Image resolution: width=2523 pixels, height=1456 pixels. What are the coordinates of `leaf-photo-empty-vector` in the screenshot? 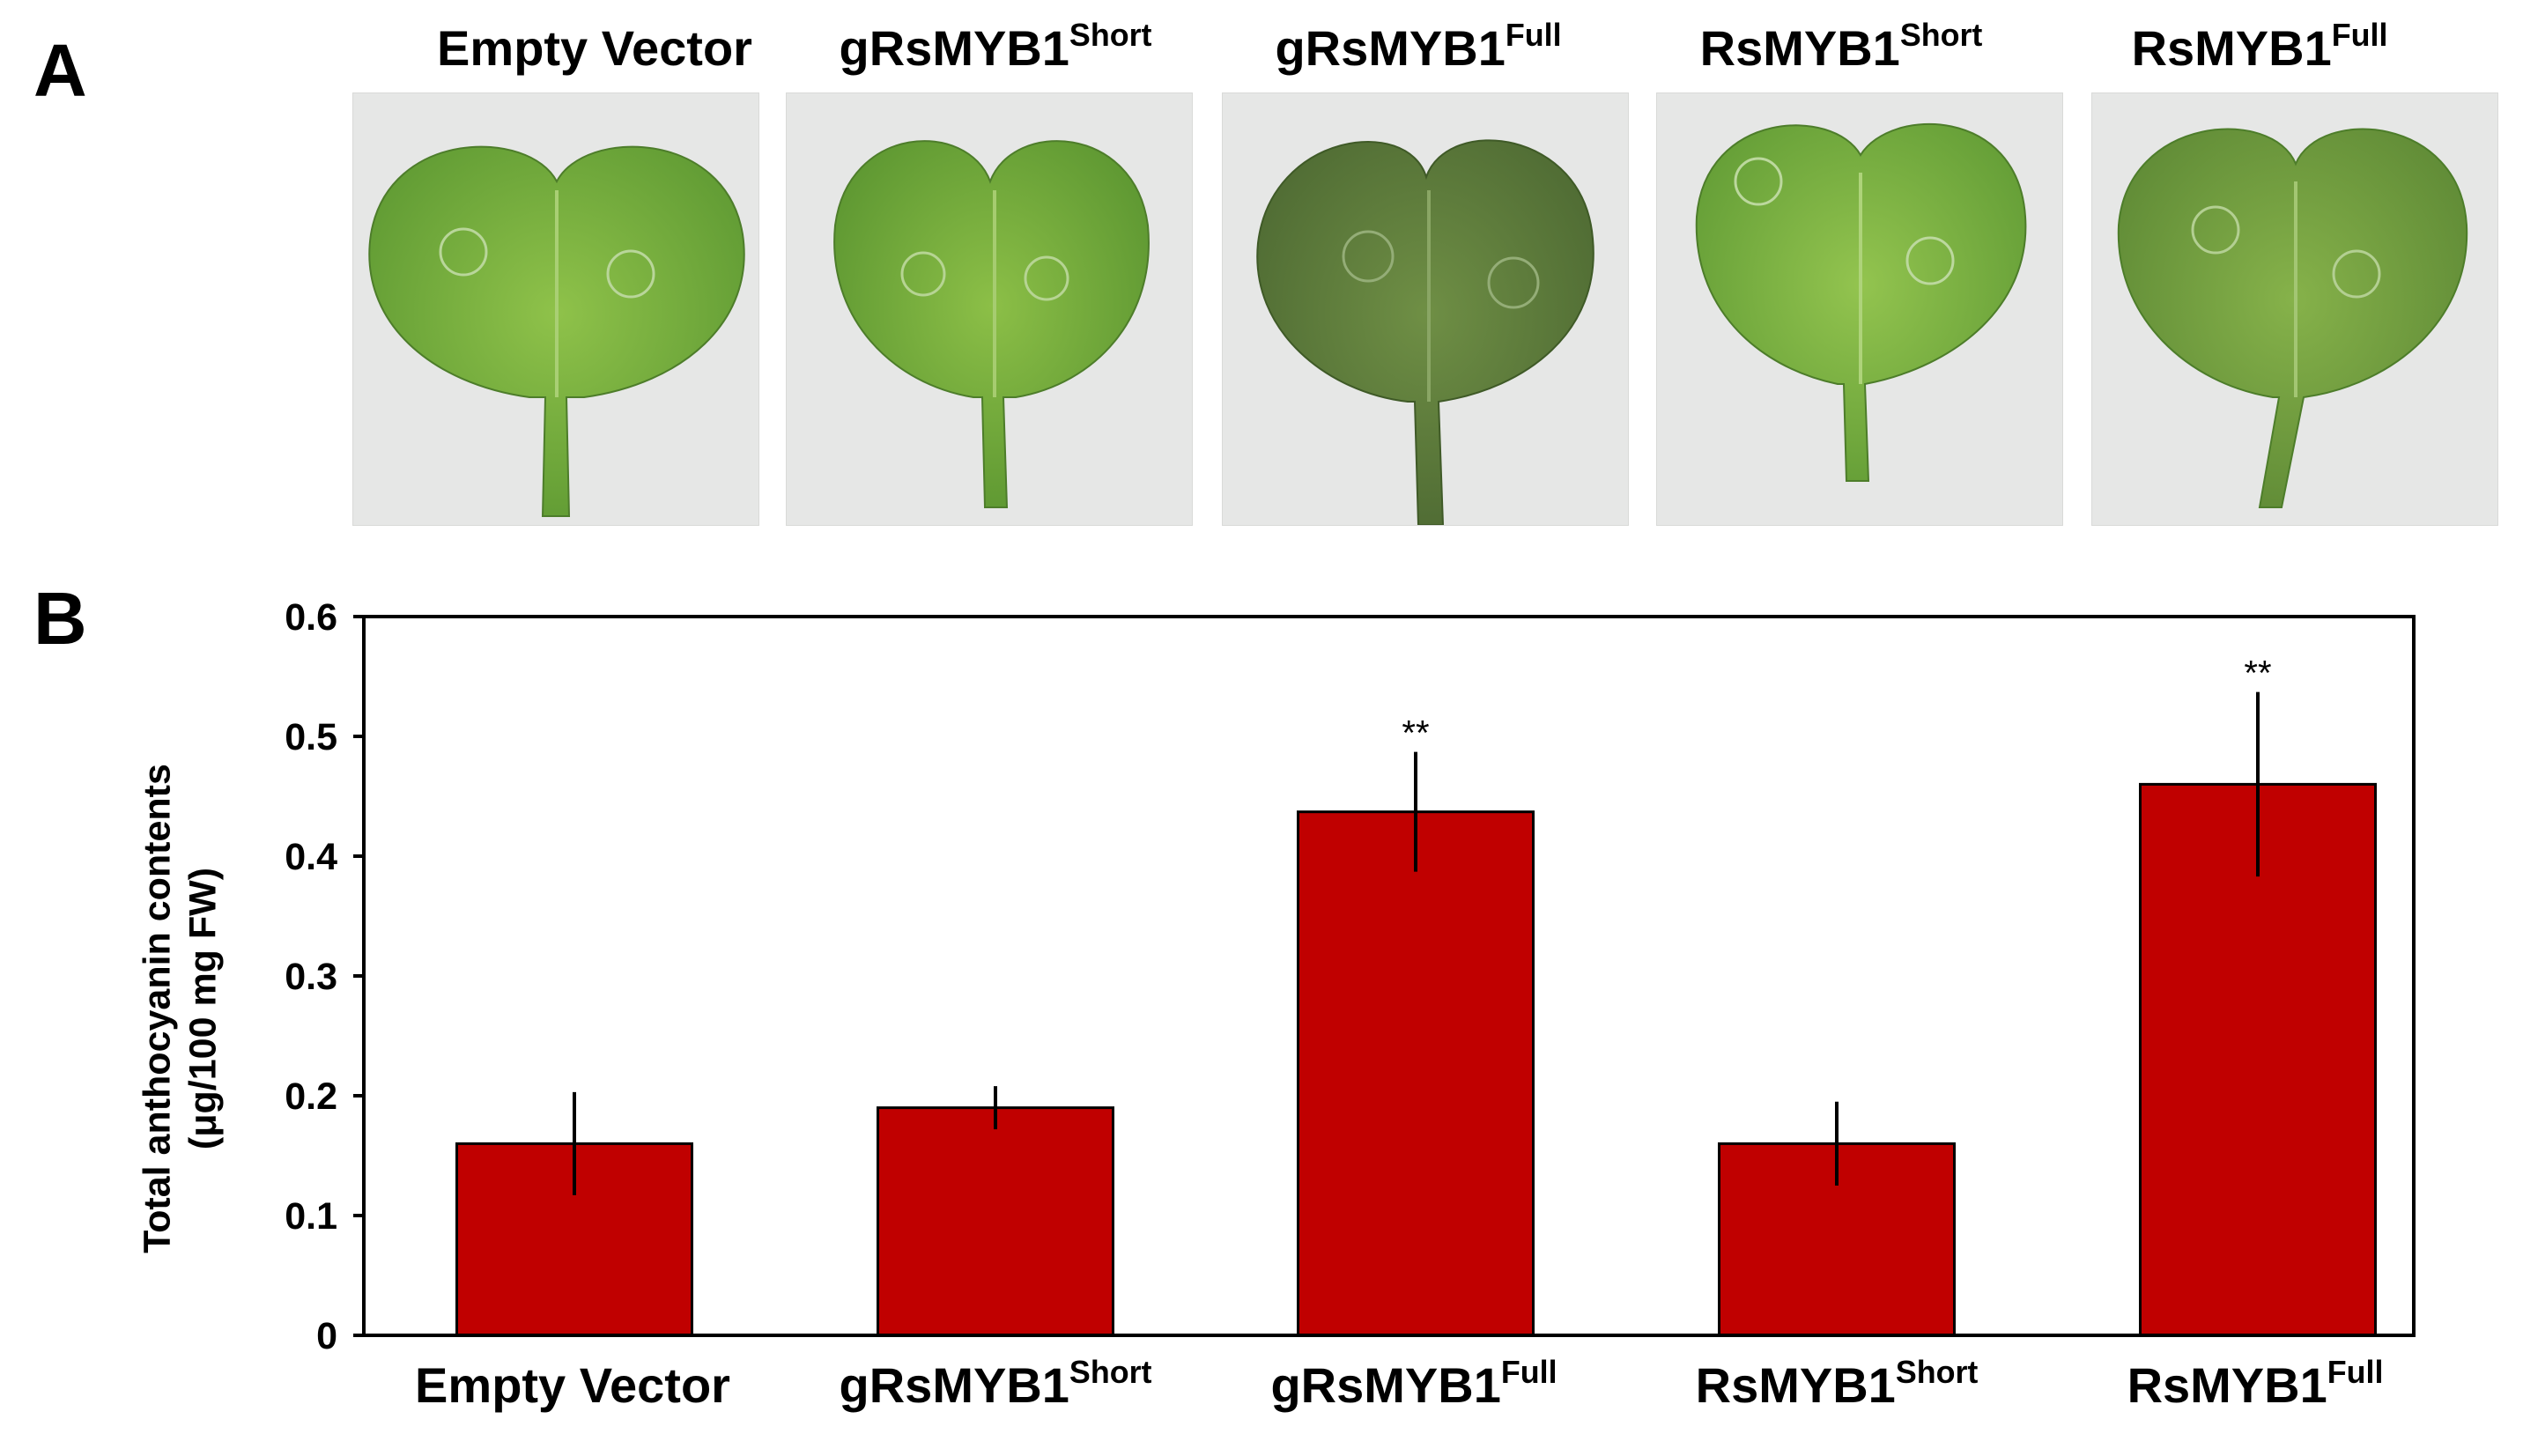 It's located at (556, 309).